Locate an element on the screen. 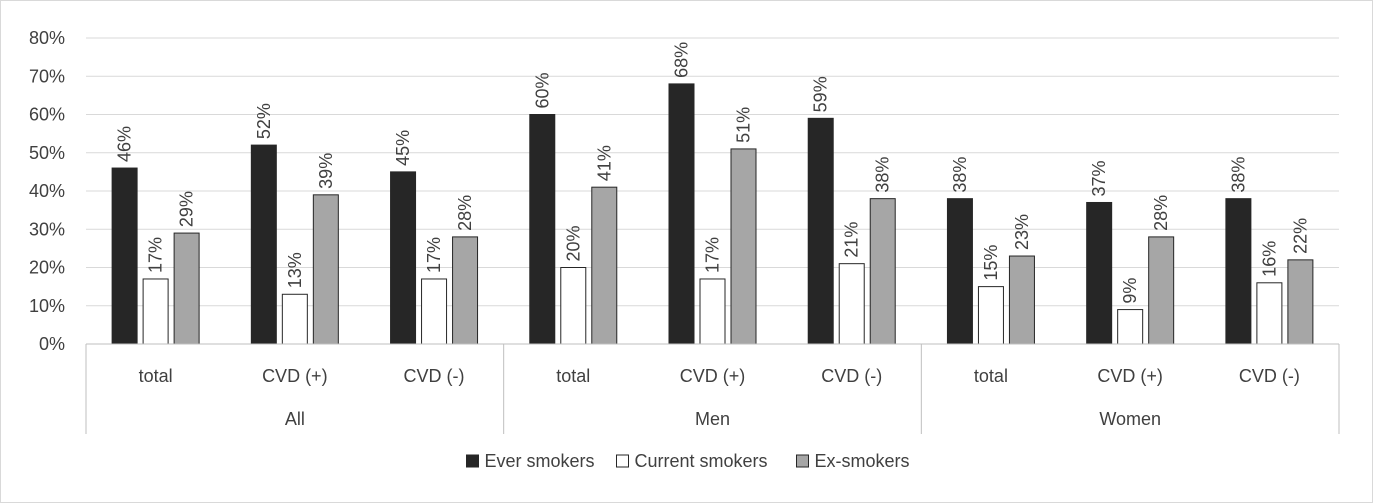 The height and width of the screenshot is (503, 1373). bar-data-label: 22% is located at coordinates (1300, 236).